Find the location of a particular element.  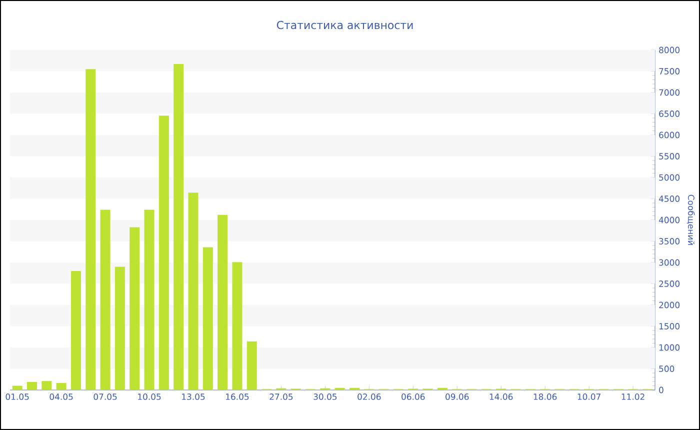

y-tick-label: 6000 is located at coordinates (669, 135).